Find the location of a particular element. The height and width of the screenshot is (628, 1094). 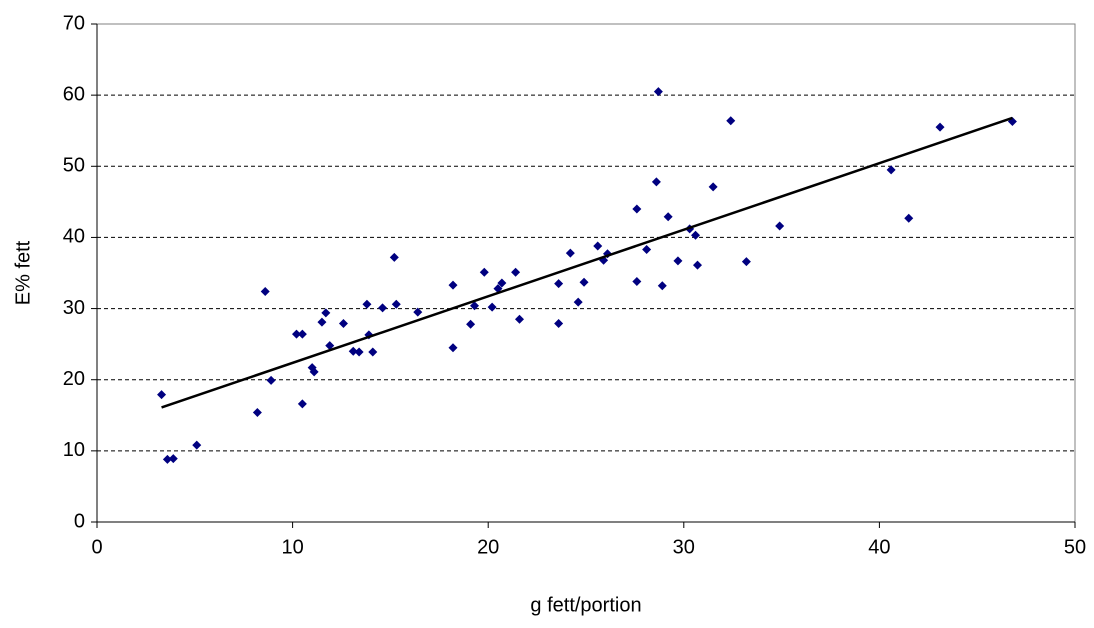

x-tick-label: 10 is located at coordinates (292, 547).